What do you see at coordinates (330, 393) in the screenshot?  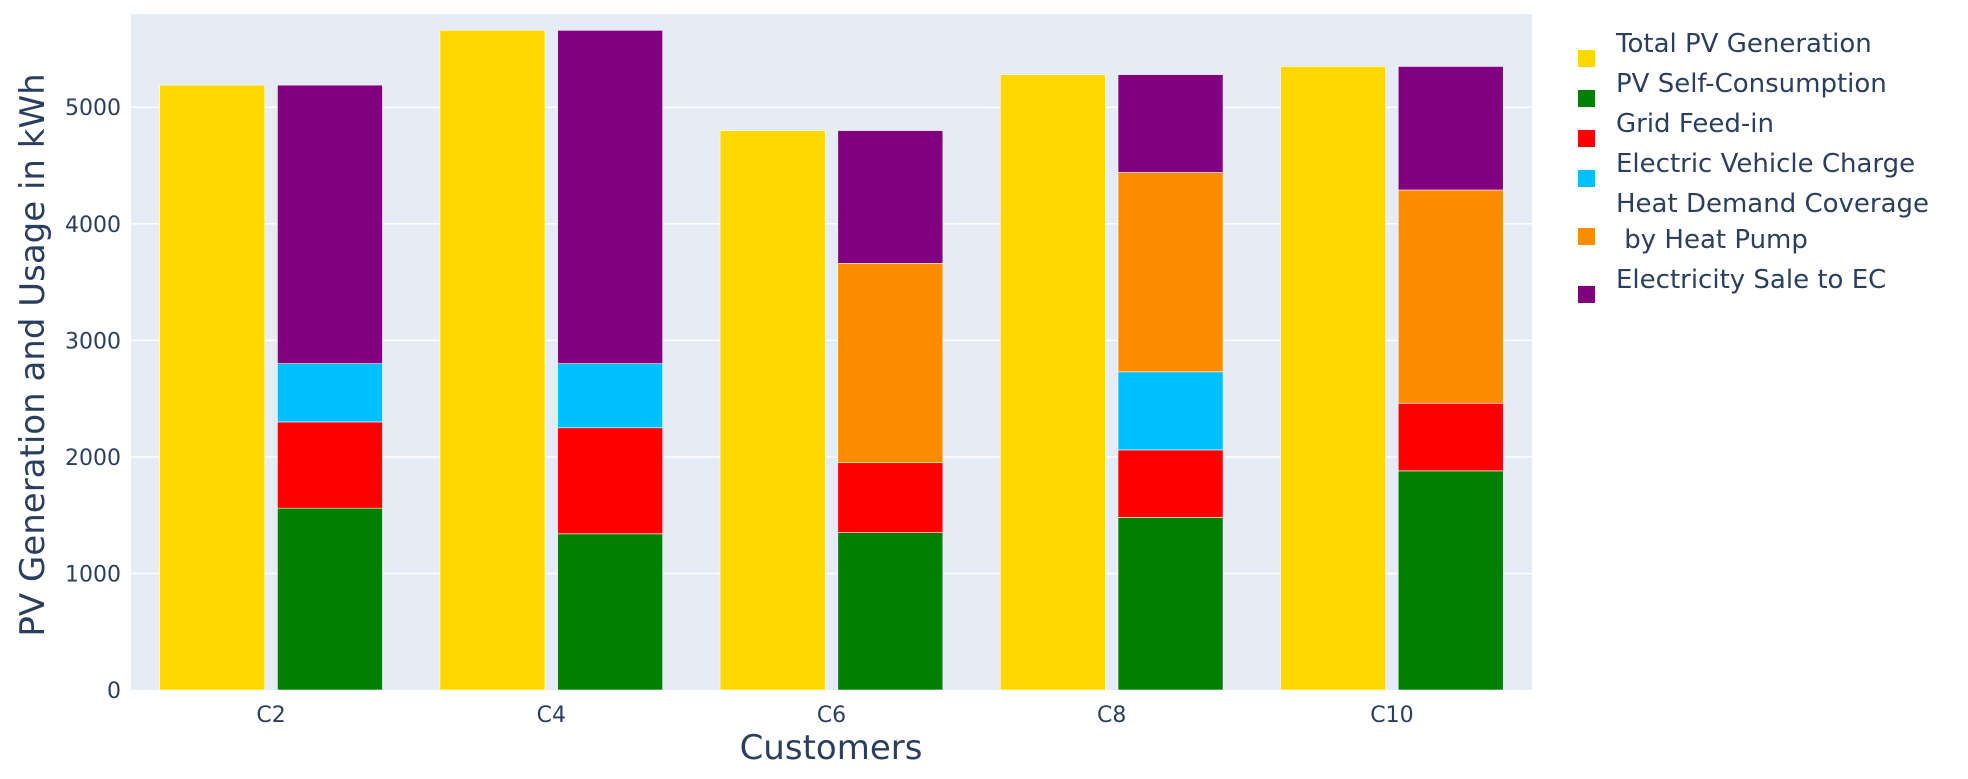 I see `bar-segment-2-c2` at bounding box center [330, 393].